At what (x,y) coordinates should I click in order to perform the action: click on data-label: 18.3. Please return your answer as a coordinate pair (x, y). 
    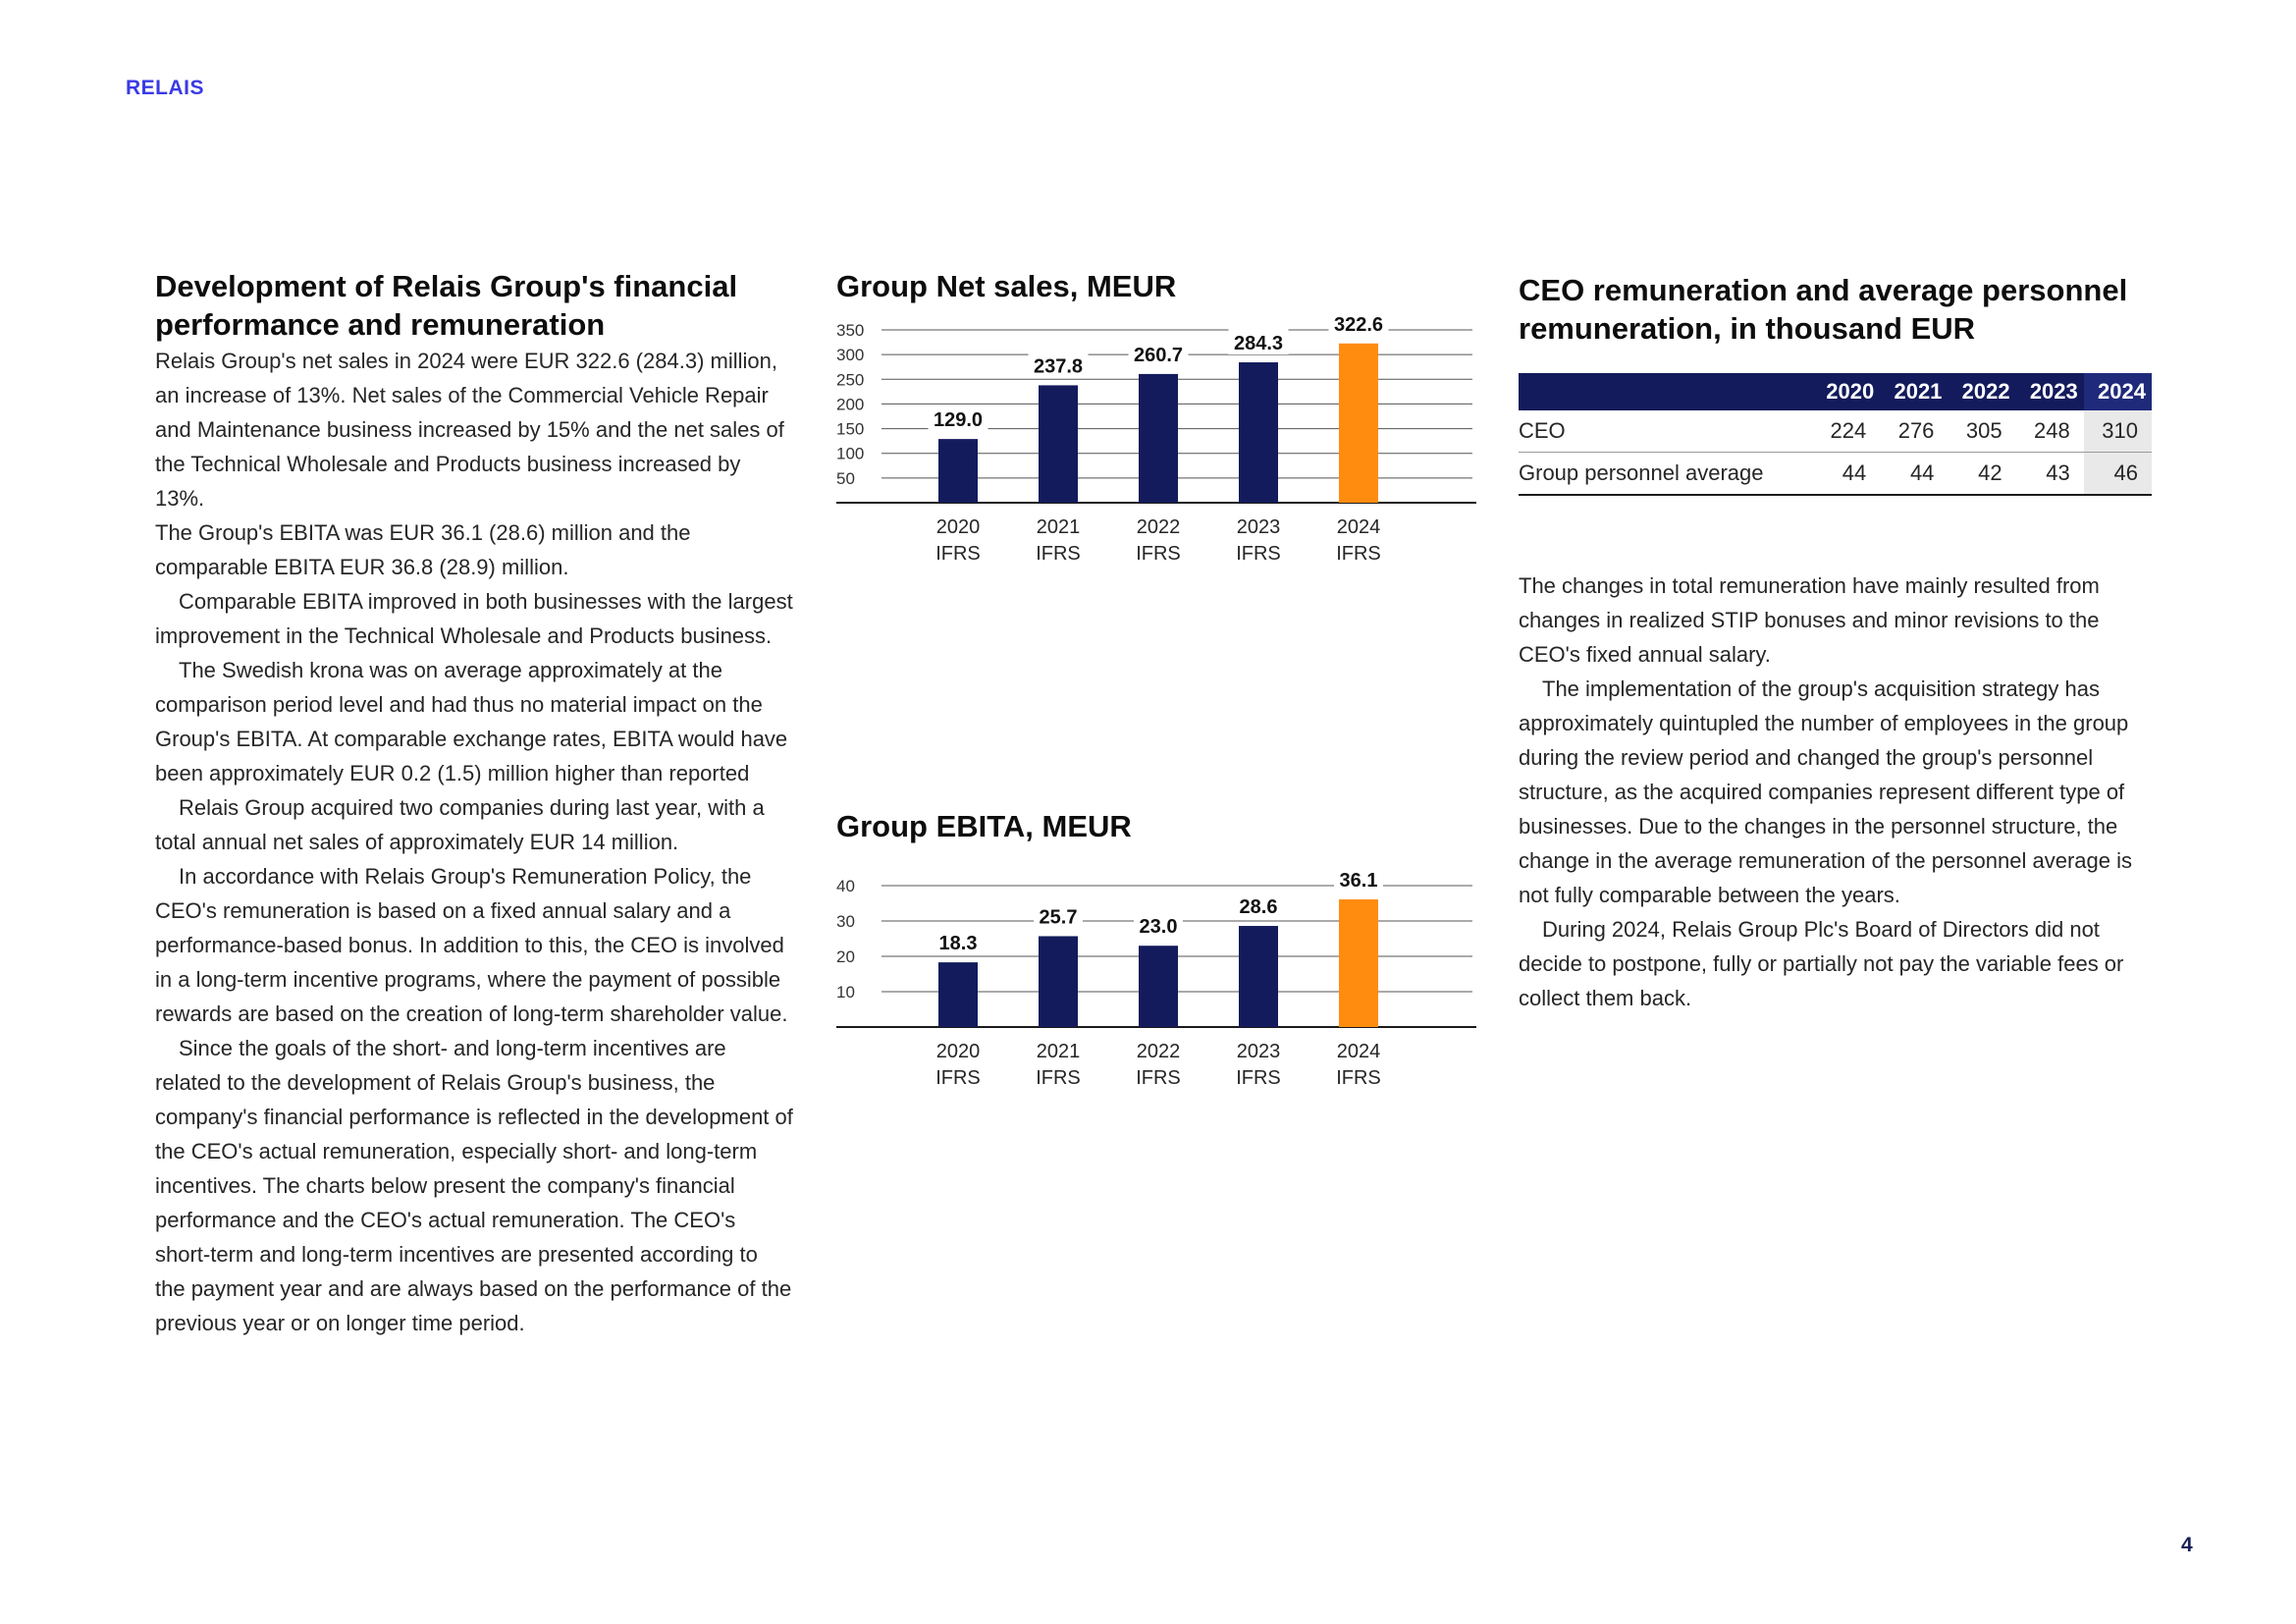
    Looking at the image, I should click on (958, 943).